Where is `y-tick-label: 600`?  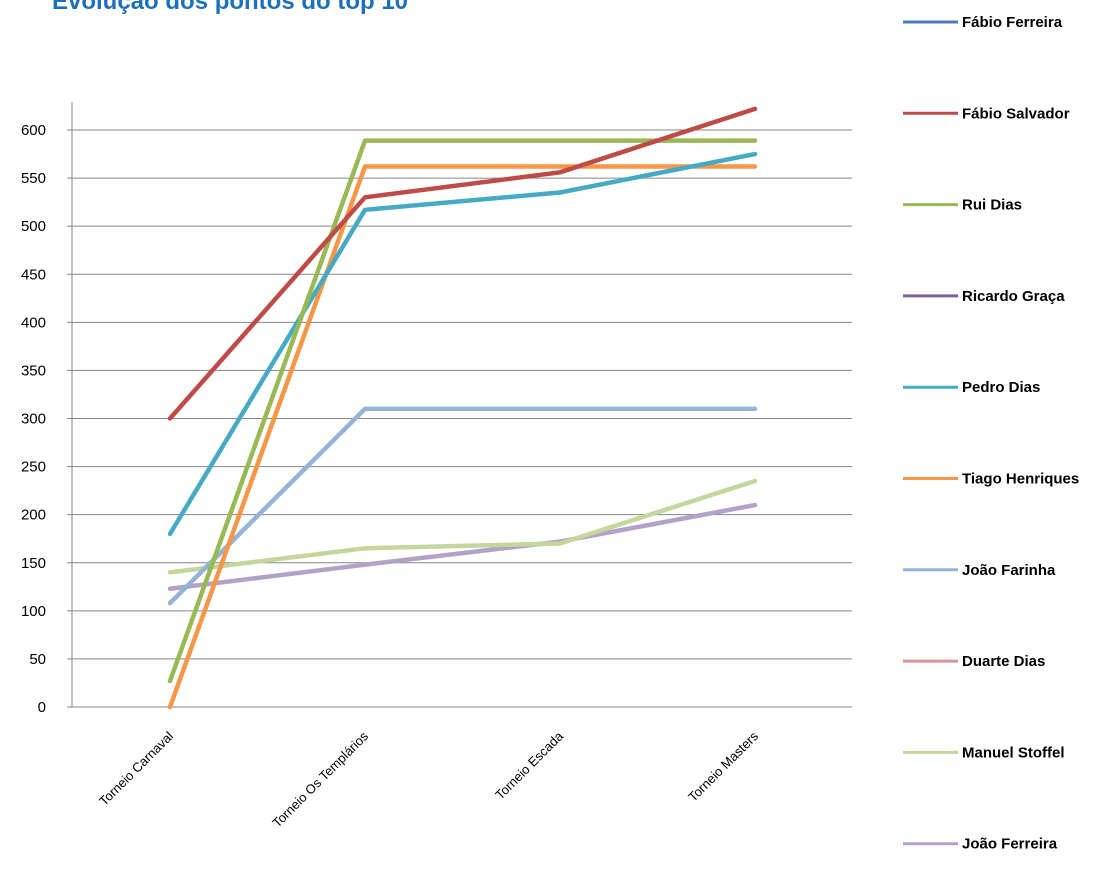
y-tick-label: 600 is located at coordinates (33, 130).